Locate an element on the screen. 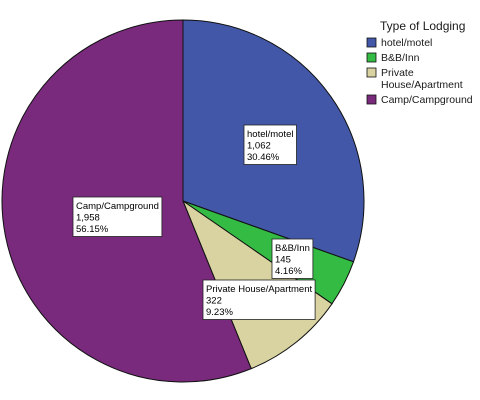 This screenshot has height=400, width=480. slice-label-percent: 4.16% is located at coordinates (288, 271).